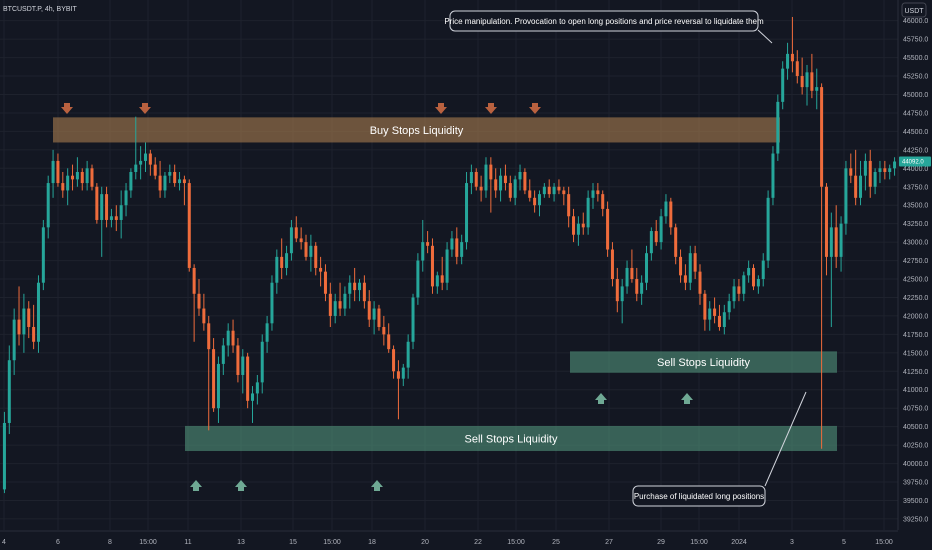  Describe the element at coordinates (913, 163) in the screenshot. I see `current-price-label: 44092.0` at that location.